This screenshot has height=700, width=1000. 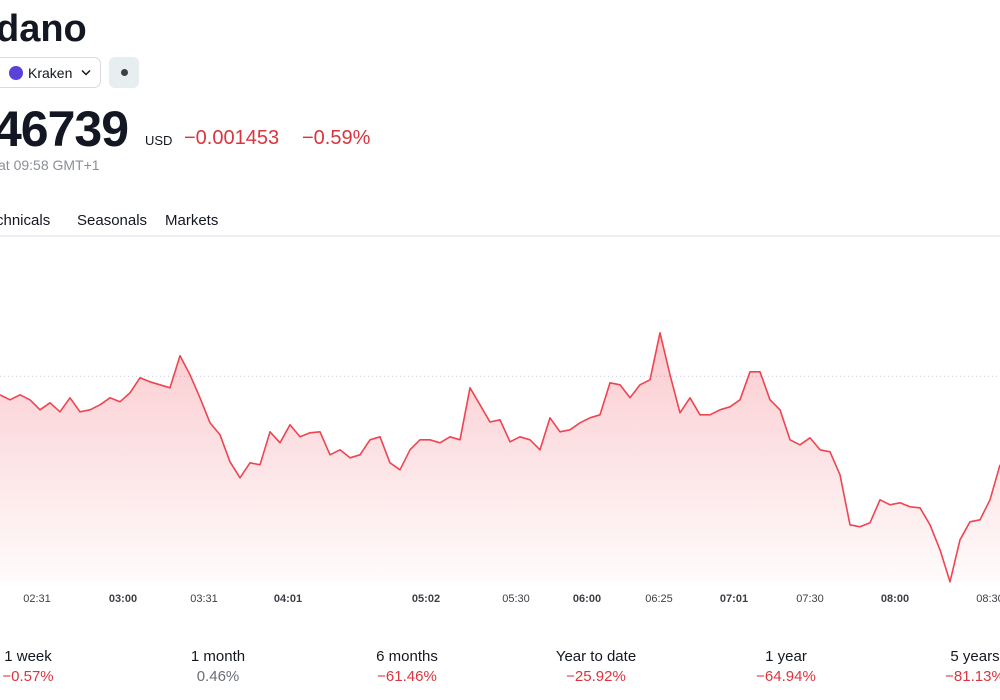 What do you see at coordinates (516, 599) in the screenshot?
I see `x-tick-label: 05:30` at bounding box center [516, 599].